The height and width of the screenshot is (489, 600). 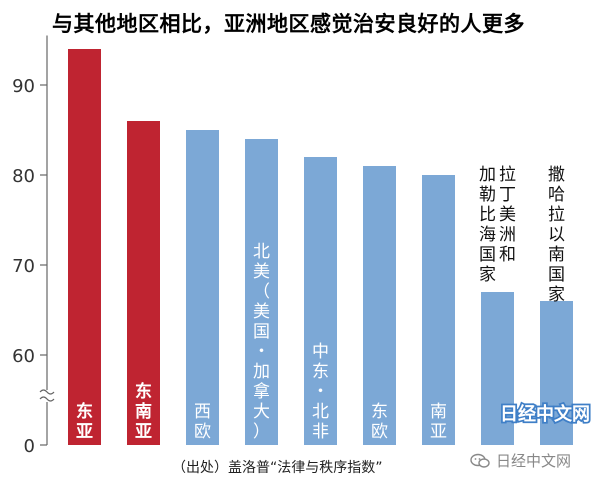 I want to click on y-tick-label: 60, so click(x=23, y=356).